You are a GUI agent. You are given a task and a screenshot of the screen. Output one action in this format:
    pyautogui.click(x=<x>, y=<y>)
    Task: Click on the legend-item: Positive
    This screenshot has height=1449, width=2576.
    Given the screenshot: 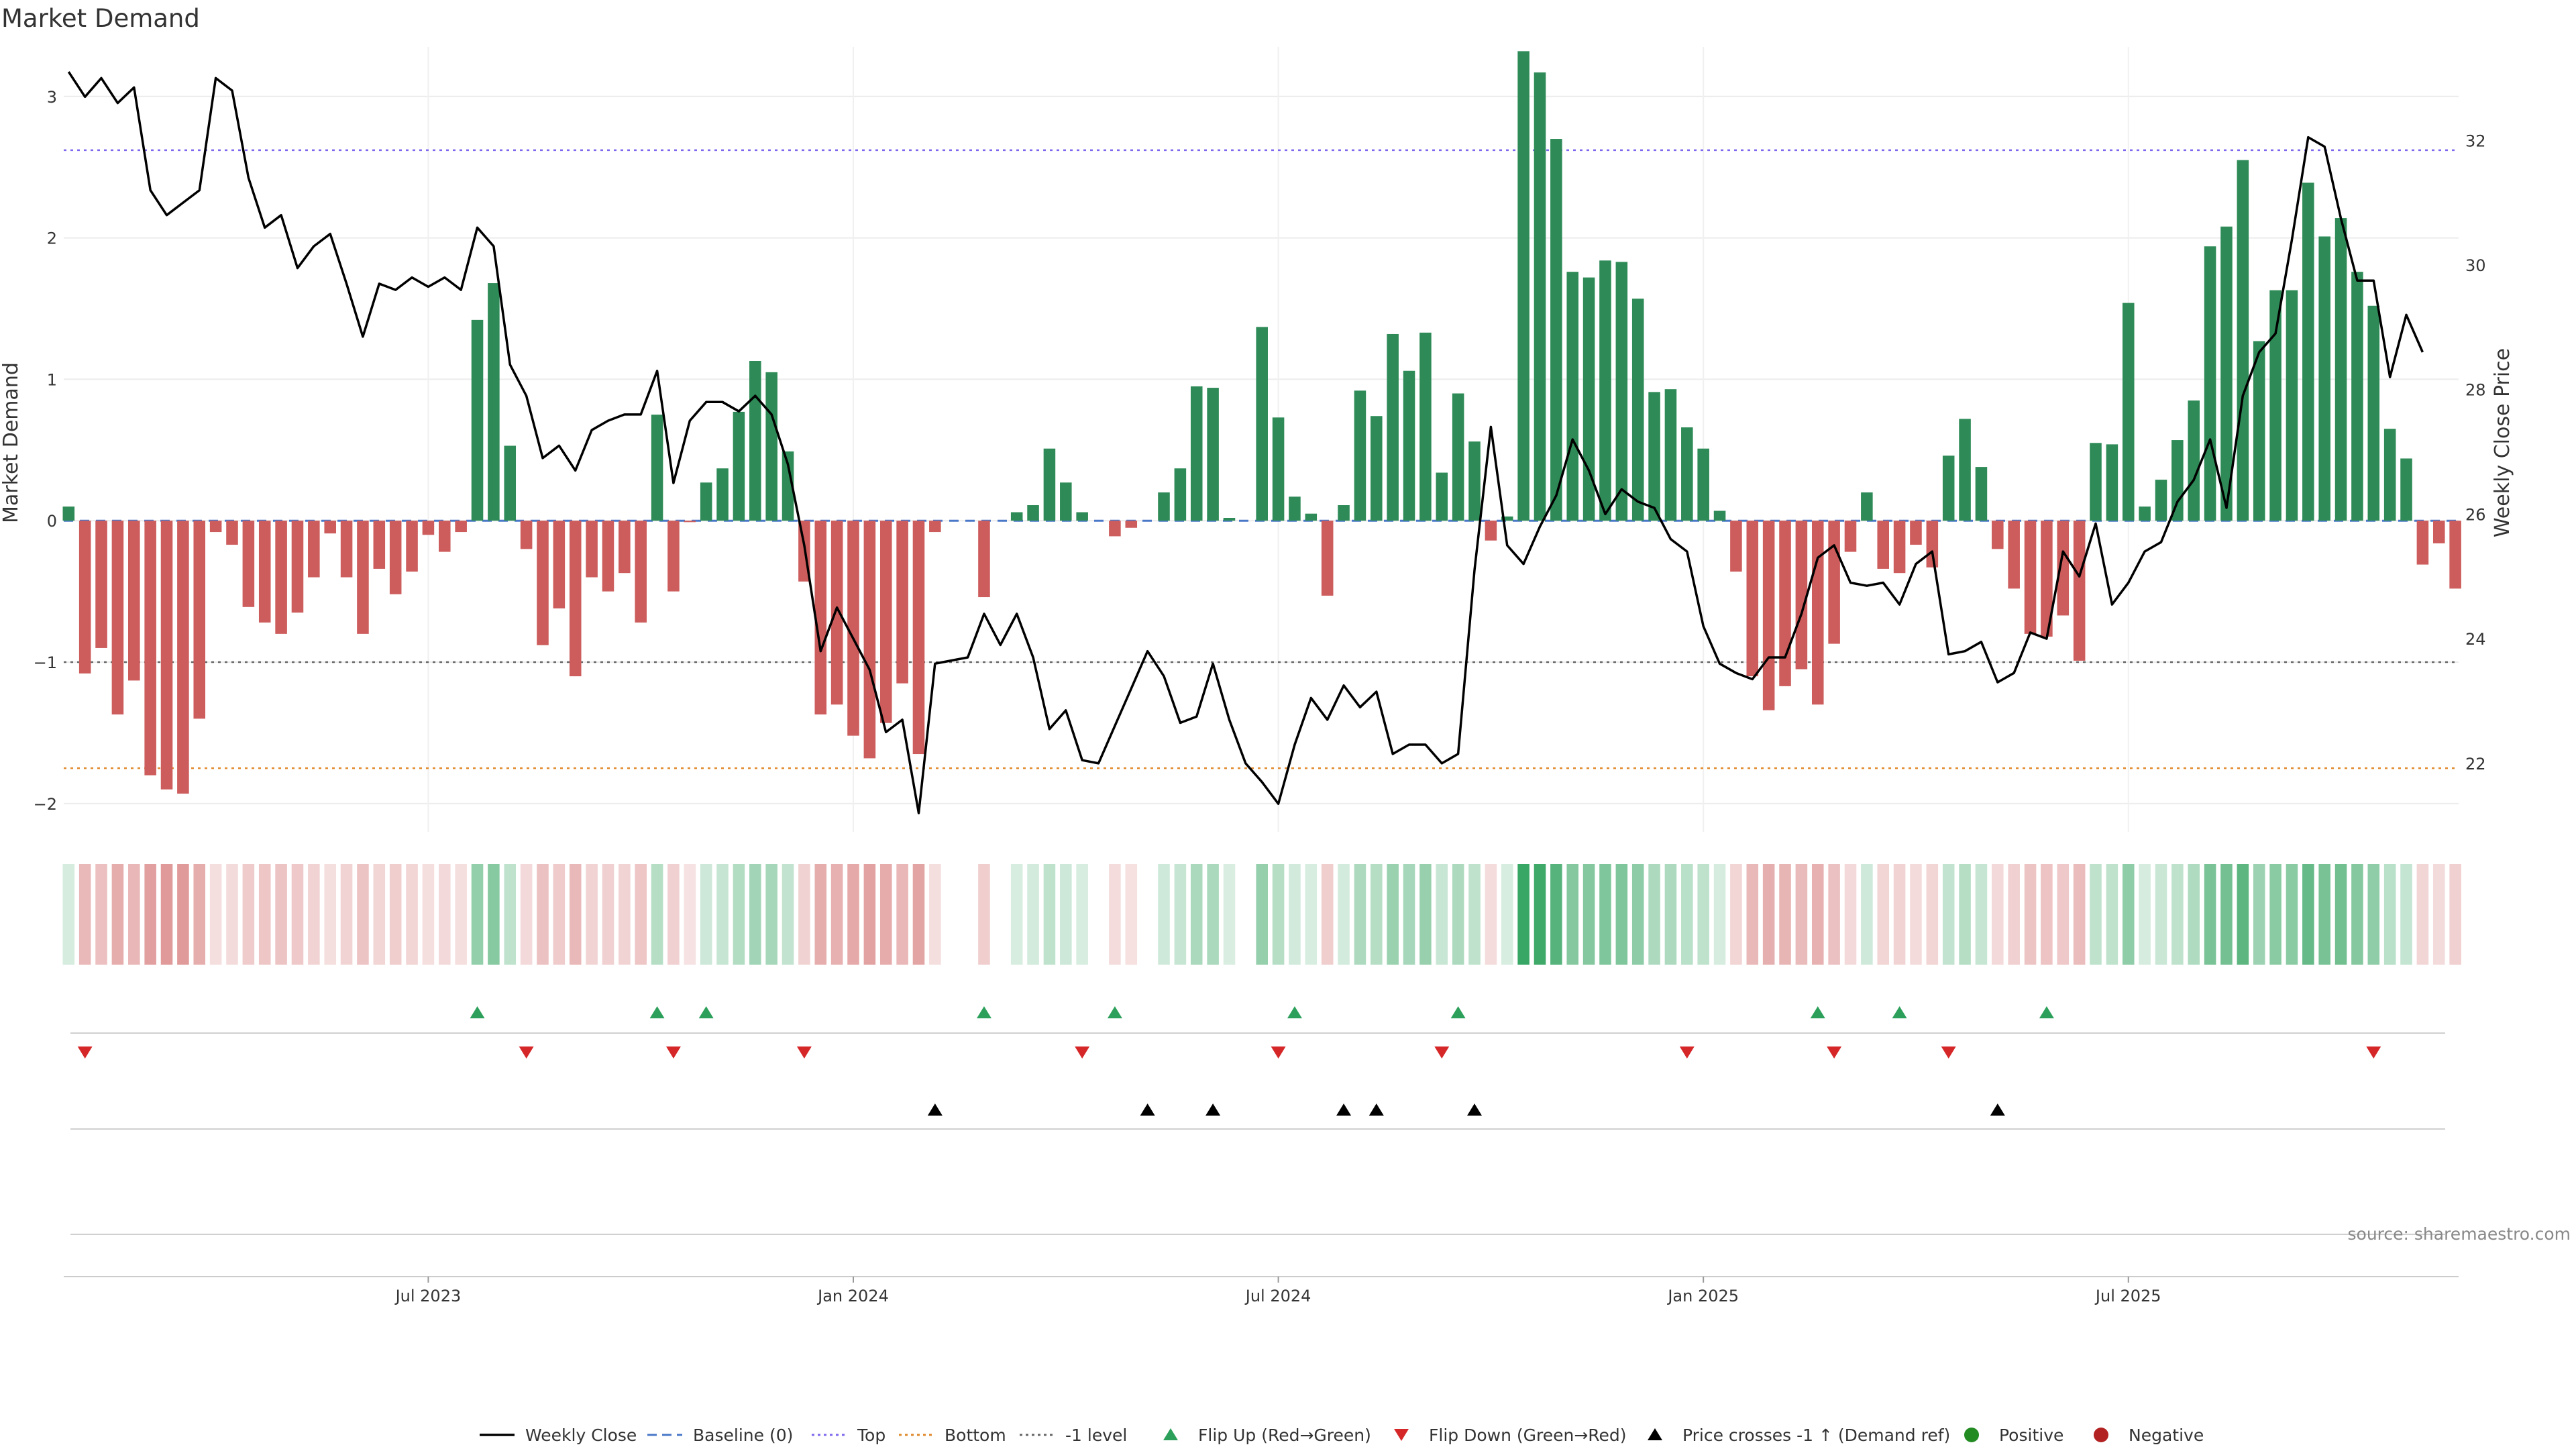 What is the action you would take?
    pyautogui.click(x=2013, y=1435)
    